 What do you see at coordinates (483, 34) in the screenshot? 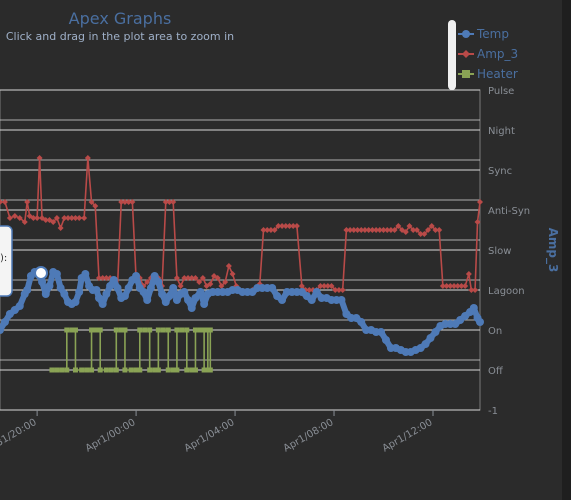
I see `legend-item-temp: Temp` at bounding box center [483, 34].